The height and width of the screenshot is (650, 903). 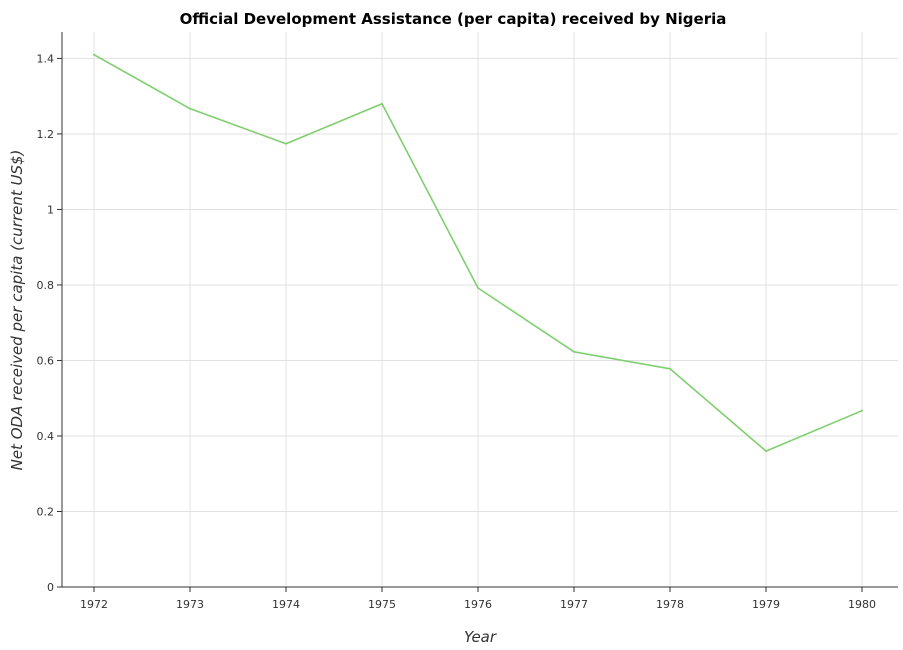 I want to click on x-tick-label: 1977, so click(x=574, y=604).